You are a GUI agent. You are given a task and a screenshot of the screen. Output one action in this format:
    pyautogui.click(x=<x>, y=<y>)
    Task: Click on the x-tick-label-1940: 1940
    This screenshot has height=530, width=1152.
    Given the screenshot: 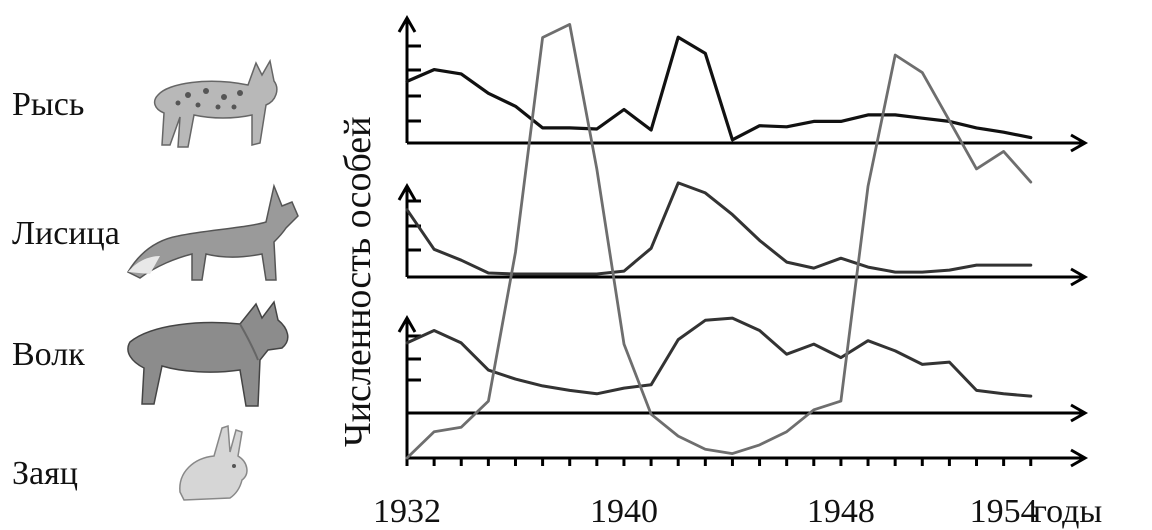 What is the action you would take?
    pyautogui.click(x=624, y=511)
    